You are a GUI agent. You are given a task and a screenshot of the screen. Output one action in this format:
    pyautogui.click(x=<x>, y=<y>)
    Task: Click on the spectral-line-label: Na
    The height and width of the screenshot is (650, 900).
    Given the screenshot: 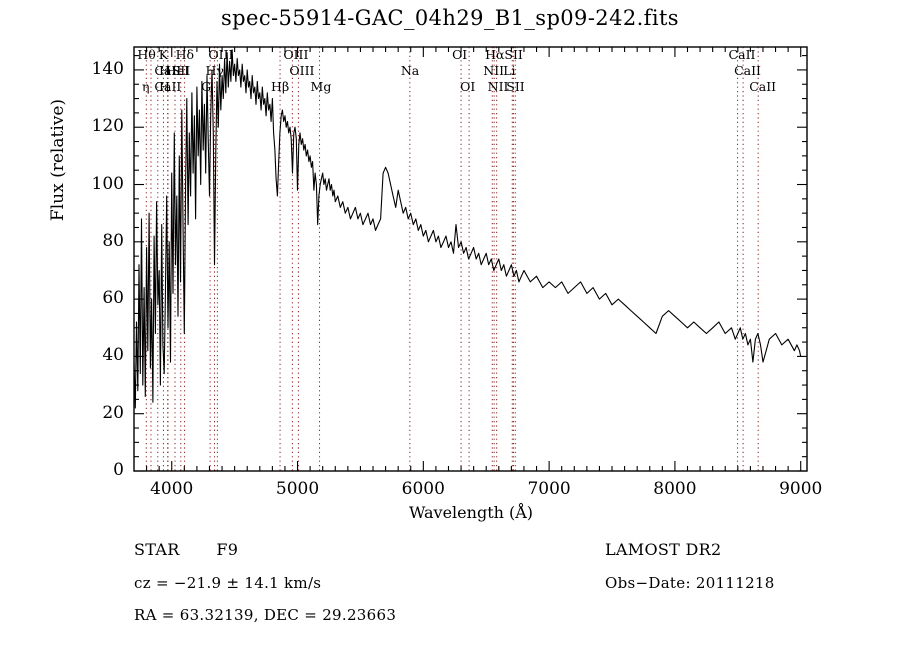 What is the action you would take?
    pyautogui.click(x=410, y=70)
    